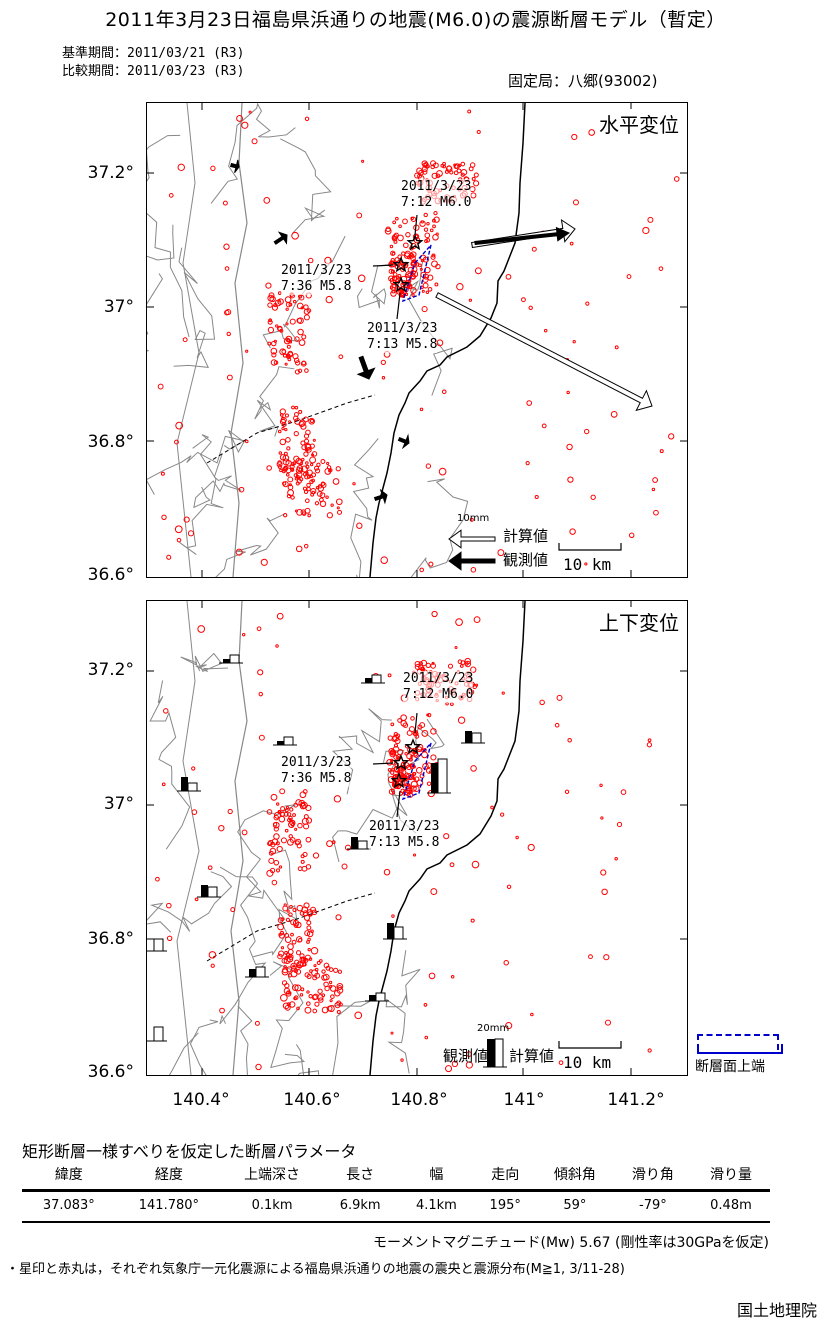 The image size is (831, 1325). Describe the element at coordinates (574, 1206) in the screenshot. I see `cell: 59°` at that location.